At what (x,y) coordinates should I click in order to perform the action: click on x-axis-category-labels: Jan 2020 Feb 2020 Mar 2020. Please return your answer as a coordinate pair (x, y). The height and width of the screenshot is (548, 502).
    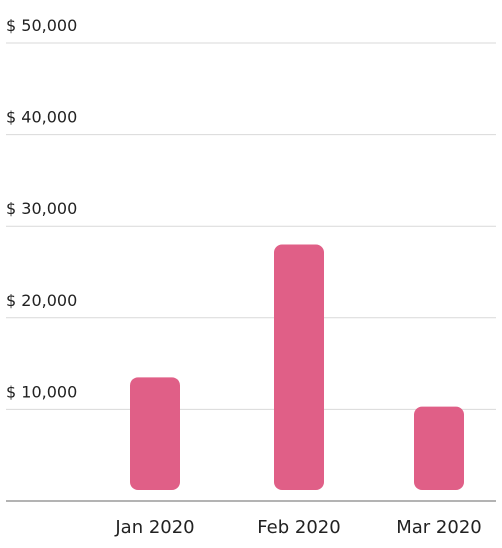
    Looking at the image, I should click on (297, 527).